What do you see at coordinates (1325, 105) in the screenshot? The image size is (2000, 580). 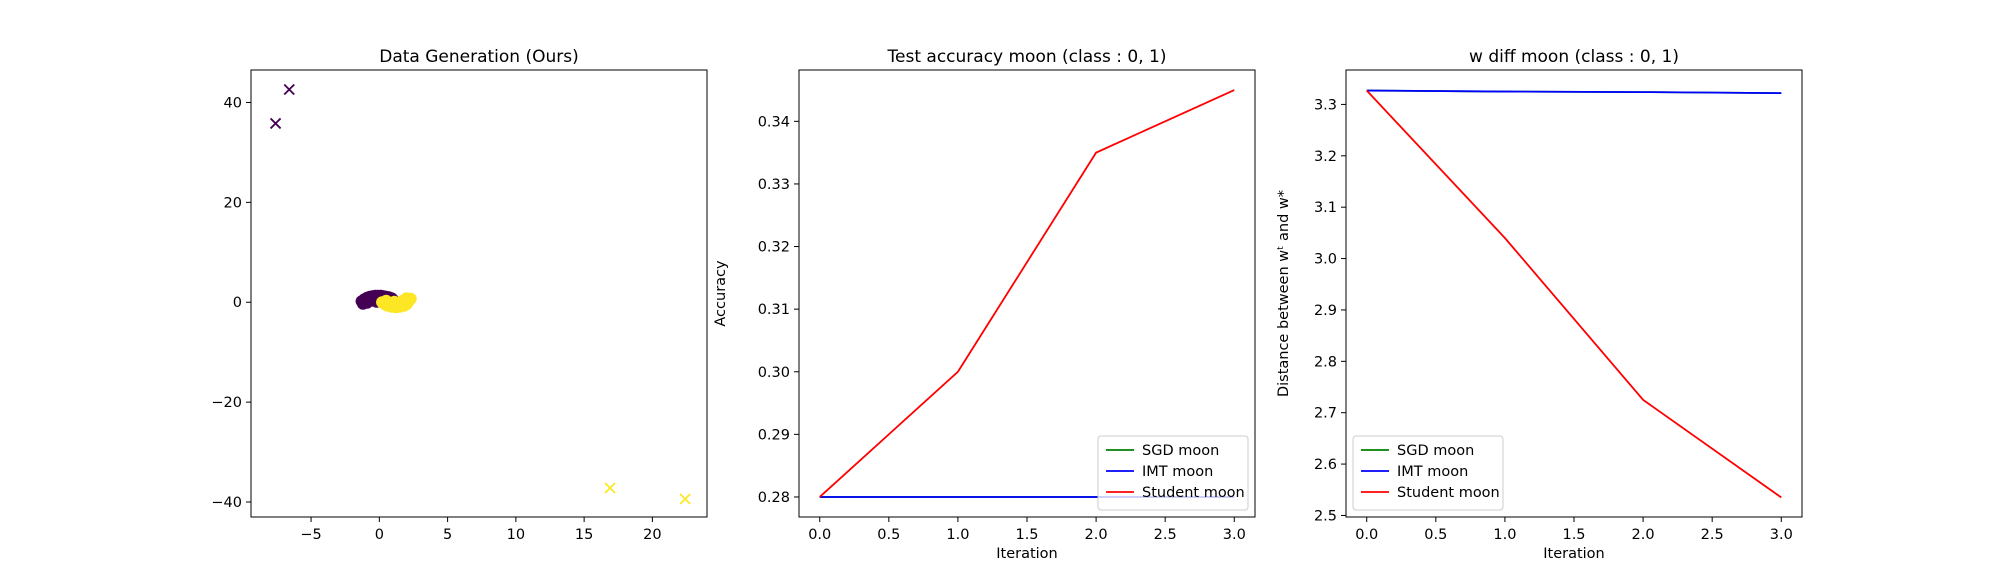 I see `y-tick-label: 3.3` at bounding box center [1325, 105].